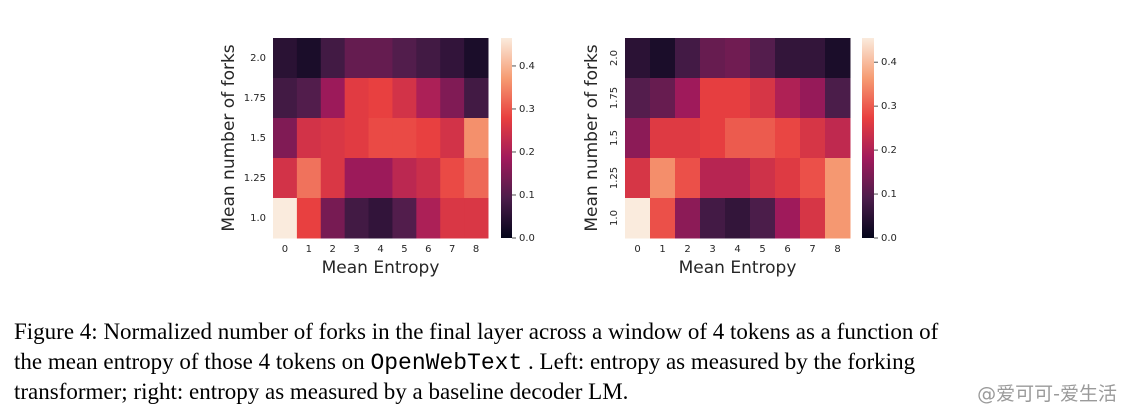 The height and width of the screenshot is (416, 1129). I want to click on x-axis-label: Mean Entropy, so click(738, 268).